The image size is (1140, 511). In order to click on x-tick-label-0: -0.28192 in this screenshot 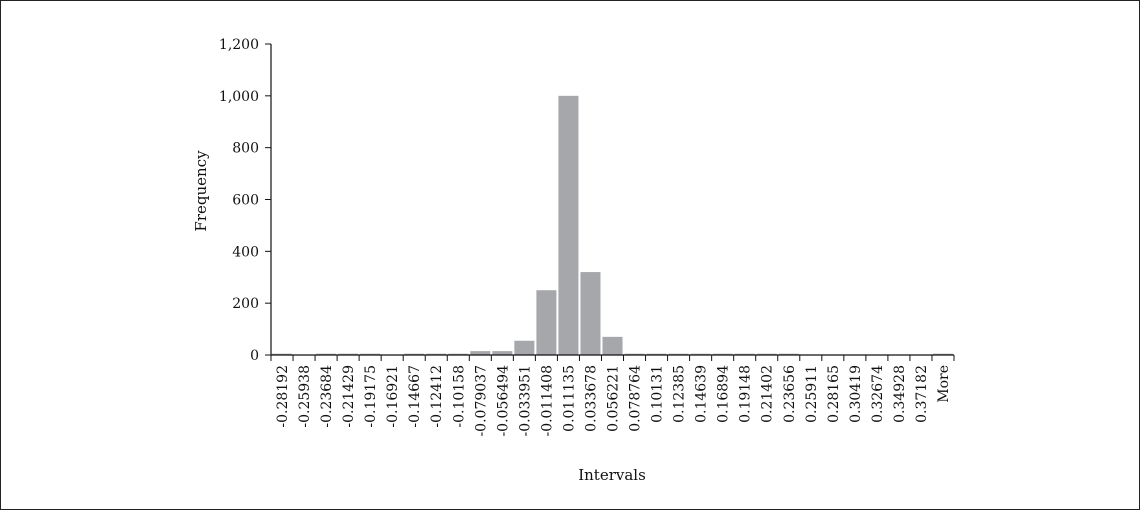, I will do `click(283, 396)`.